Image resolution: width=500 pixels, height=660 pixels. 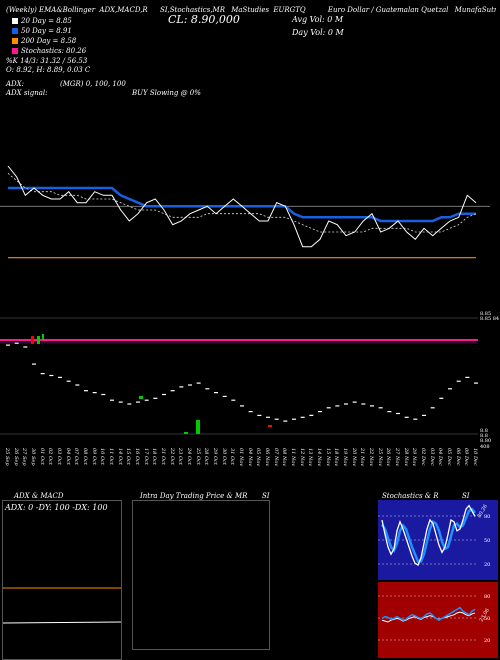 What do you see at coordinates (171, 456) in the screenshot?
I see `date-tick-label: 22 Oct` at bounding box center [171, 456].